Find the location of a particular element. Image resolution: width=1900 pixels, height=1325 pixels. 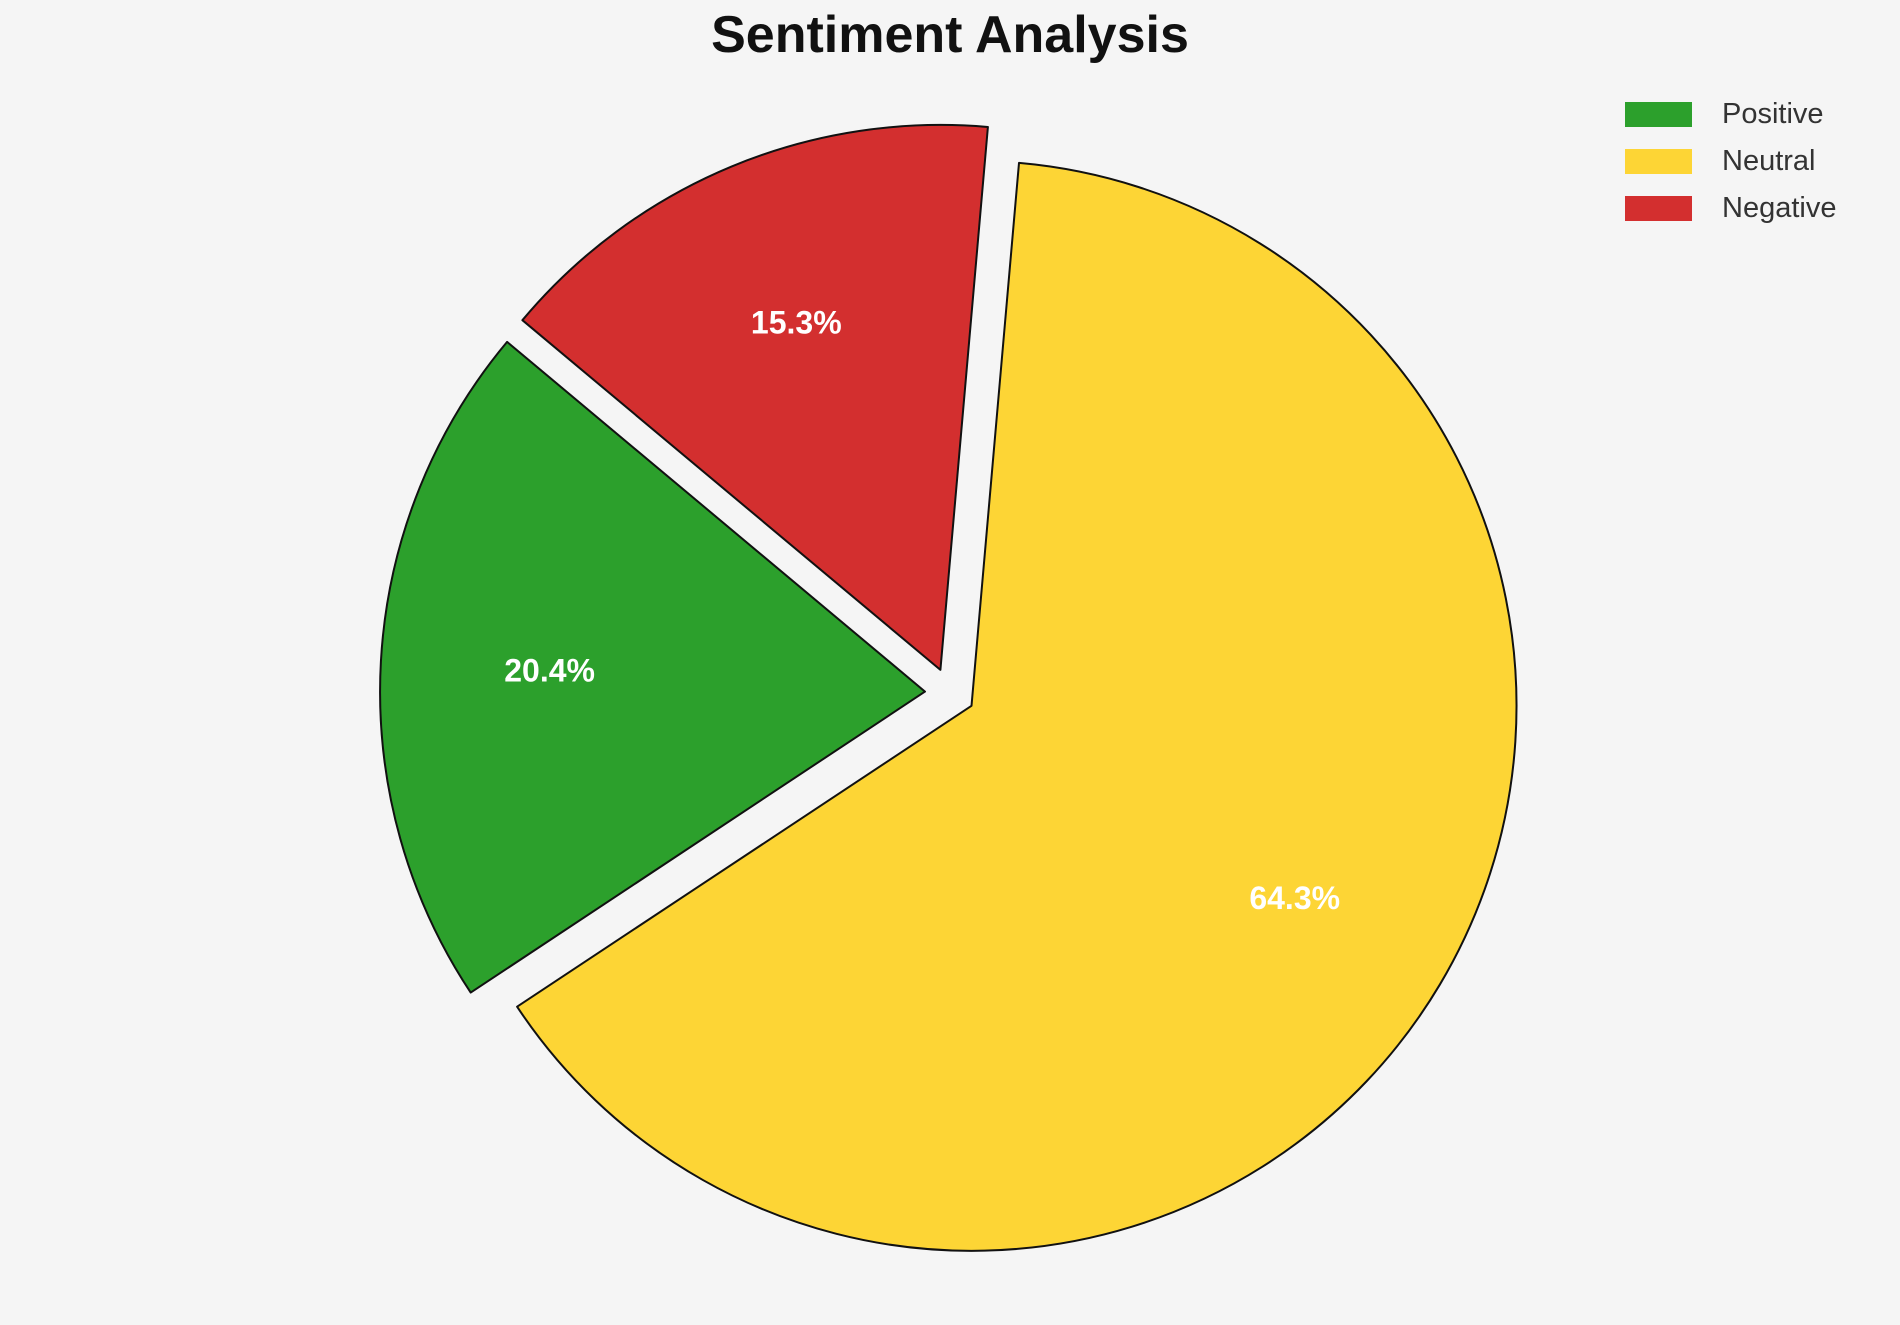

pie-slice-negative is located at coordinates (755, 397).